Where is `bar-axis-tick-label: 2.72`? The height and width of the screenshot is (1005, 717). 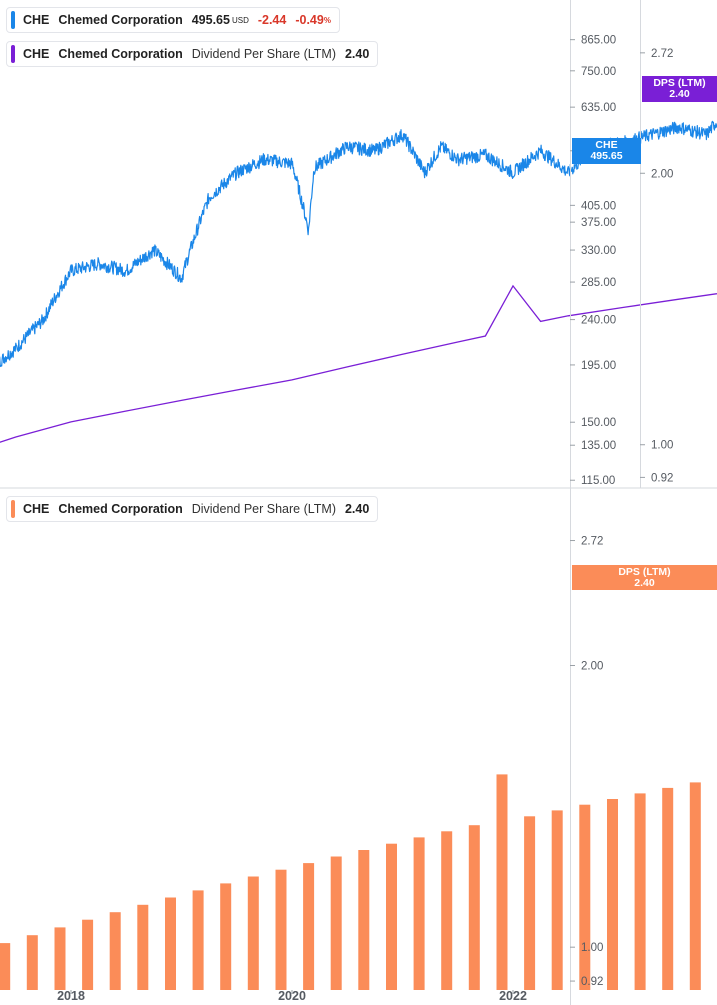
bar-axis-tick-label: 2.72 is located at coordinates (592, 542).